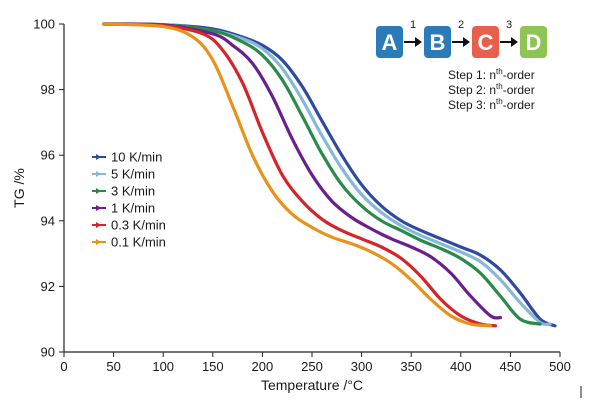 The width and height of the screenshot is (600, 405). I want to click on x-tick-label: 50, so click(113, 366).